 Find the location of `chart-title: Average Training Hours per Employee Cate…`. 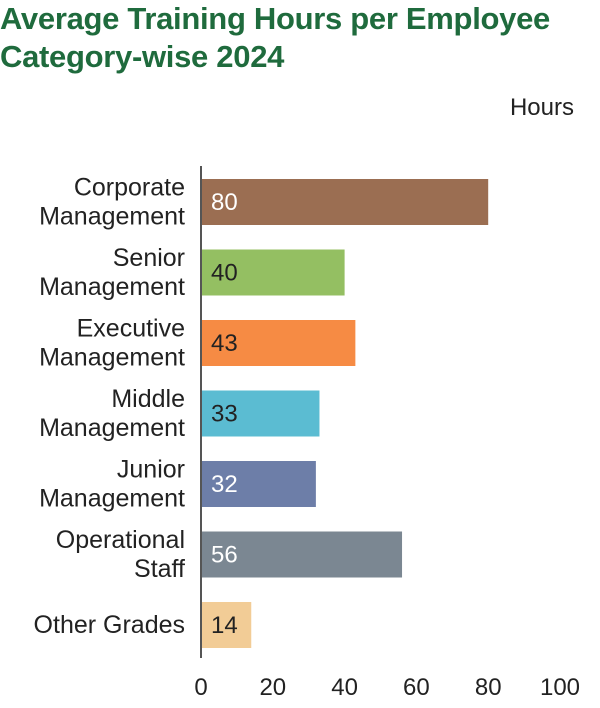

chart-title: Average Training Hours per Employee Cate… is located at coordinates (275, 37).